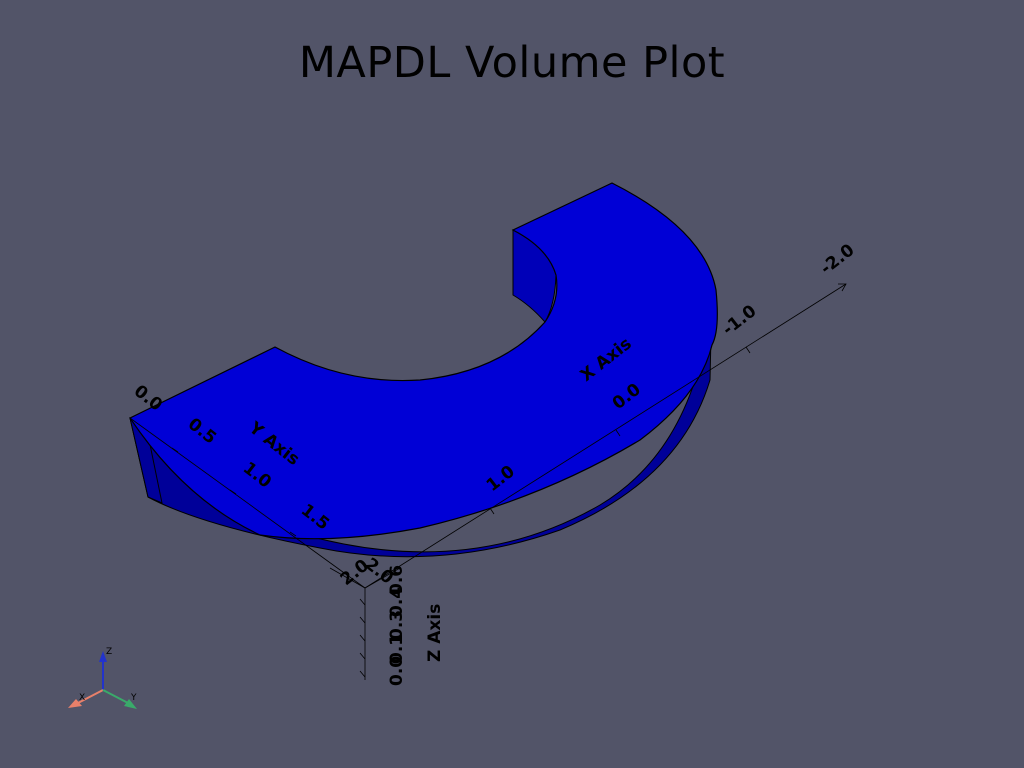 The width and height of the screenshot is (1024, 768). Describe the element at coordinates (82, 698) in the screenshot. I see `triad-x-label: X` at that location.